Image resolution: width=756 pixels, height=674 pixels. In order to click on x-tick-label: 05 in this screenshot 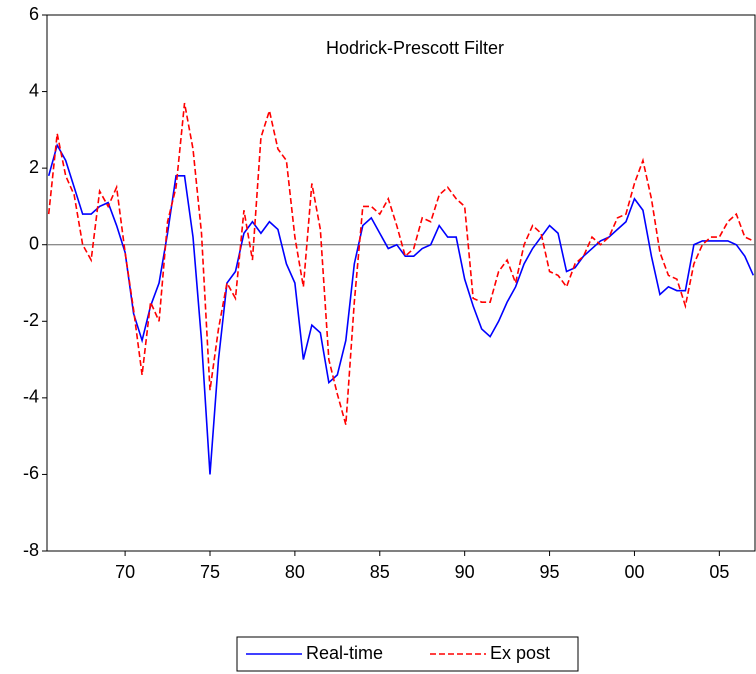, I will do `click(719, 572)`.